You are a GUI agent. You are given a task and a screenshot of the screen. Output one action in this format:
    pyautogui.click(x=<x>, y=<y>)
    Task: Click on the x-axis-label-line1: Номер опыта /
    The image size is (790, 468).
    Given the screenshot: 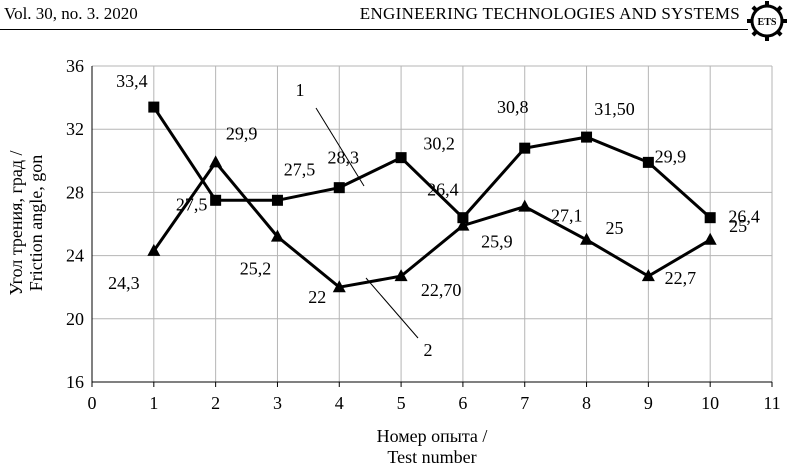 What is the action you would take?
    pyautogui.click(x=432, y=436)
    